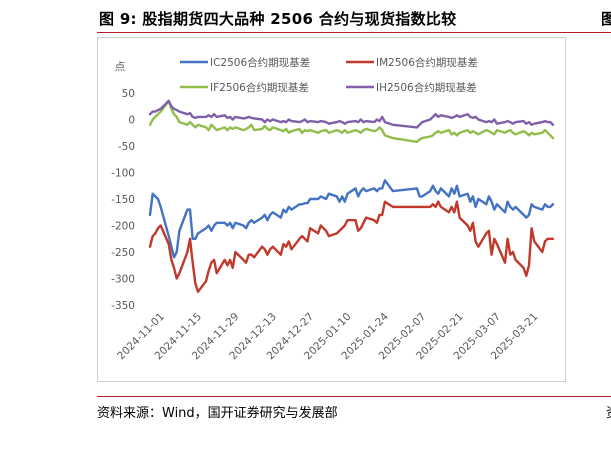 This screenshot has width=611, height=457. Describe the element at coordinates (126, 147) in the screenshot. I see `y-tick-label: -50` at that location.